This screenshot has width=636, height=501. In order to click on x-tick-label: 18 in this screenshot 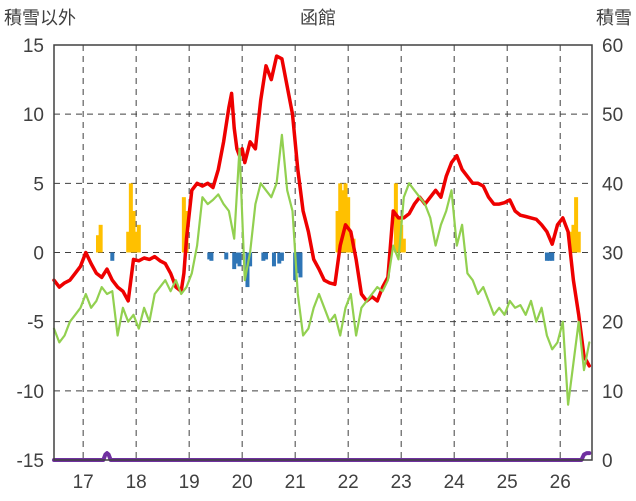, I will do `click(136, 482)`.